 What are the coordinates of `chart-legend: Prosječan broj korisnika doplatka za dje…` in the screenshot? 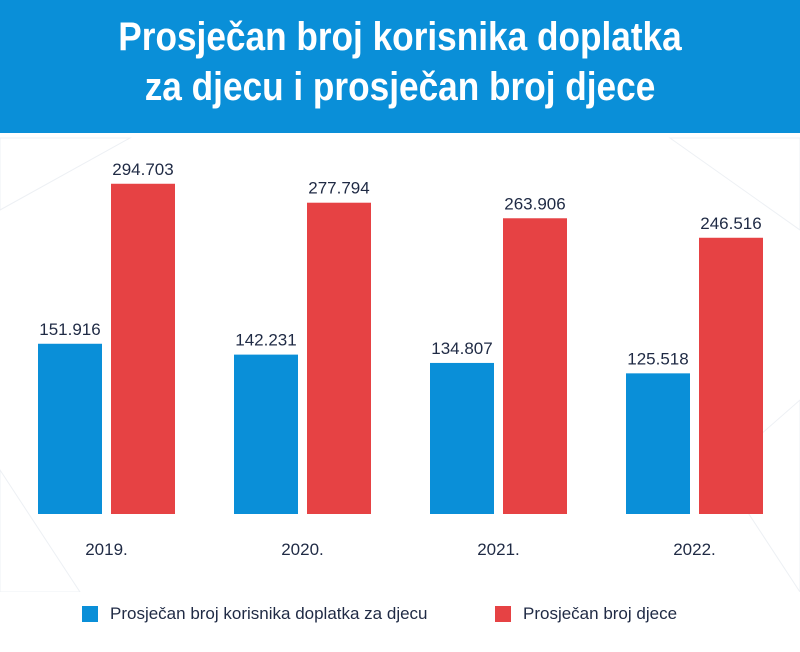 It's located at (400, 612).